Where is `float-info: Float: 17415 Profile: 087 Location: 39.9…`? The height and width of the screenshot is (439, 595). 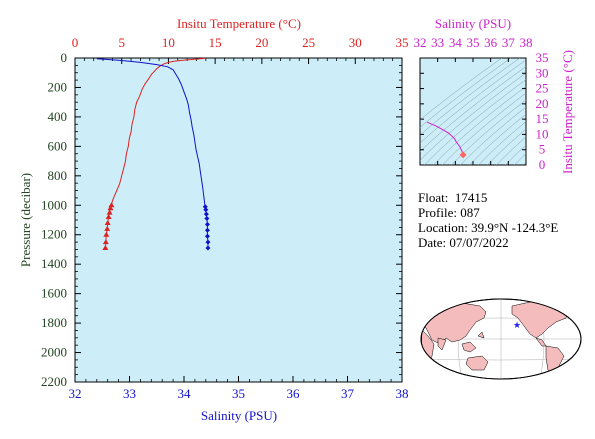
float-info: Float: 17415 Profile: 087 Location: 39.9… is located at coordinates (488, 220).